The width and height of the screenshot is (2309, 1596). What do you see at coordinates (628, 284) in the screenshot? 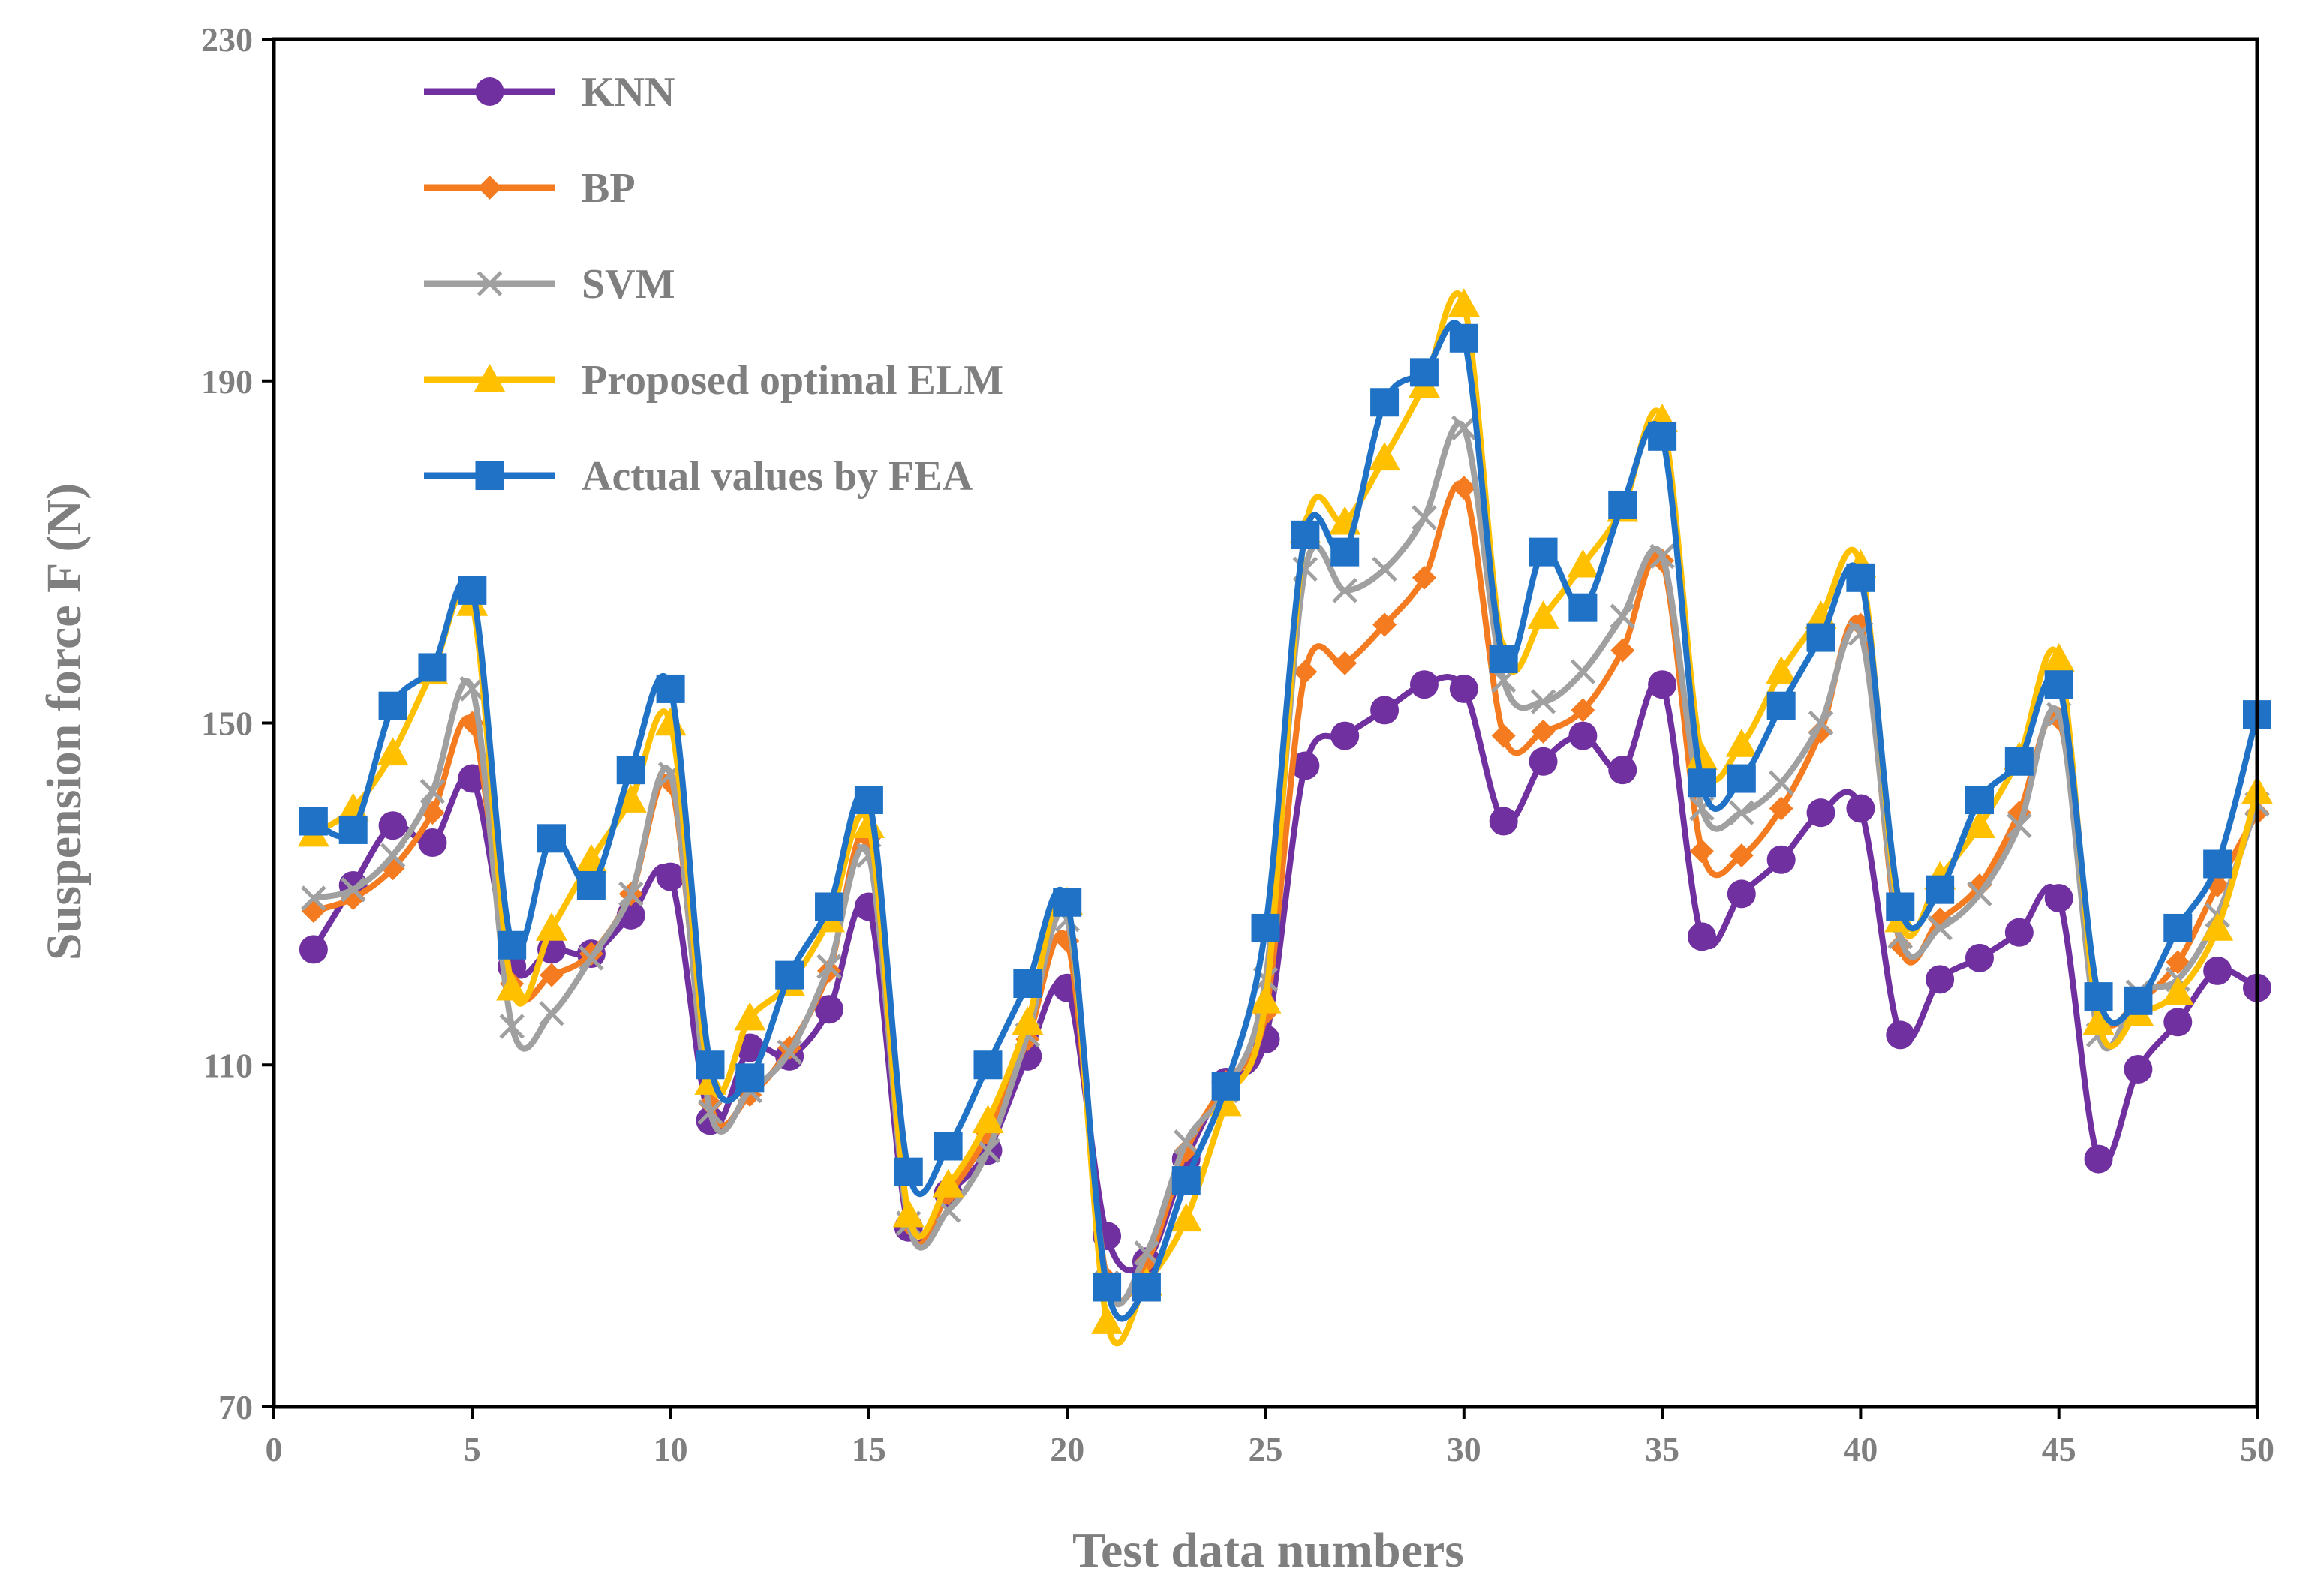
I see `legend-label-svm: SVM` at bounding box center [628, 284].